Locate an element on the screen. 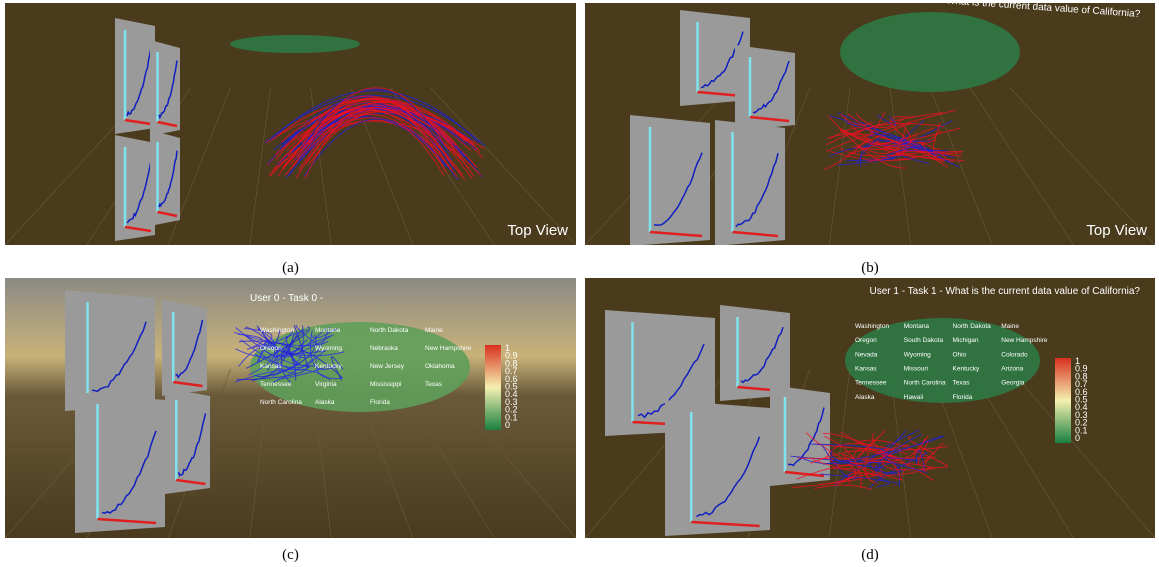 The width and height of the screenshot is (1159, 567). state-label: Mississippi is located at coordinates (385, 384).